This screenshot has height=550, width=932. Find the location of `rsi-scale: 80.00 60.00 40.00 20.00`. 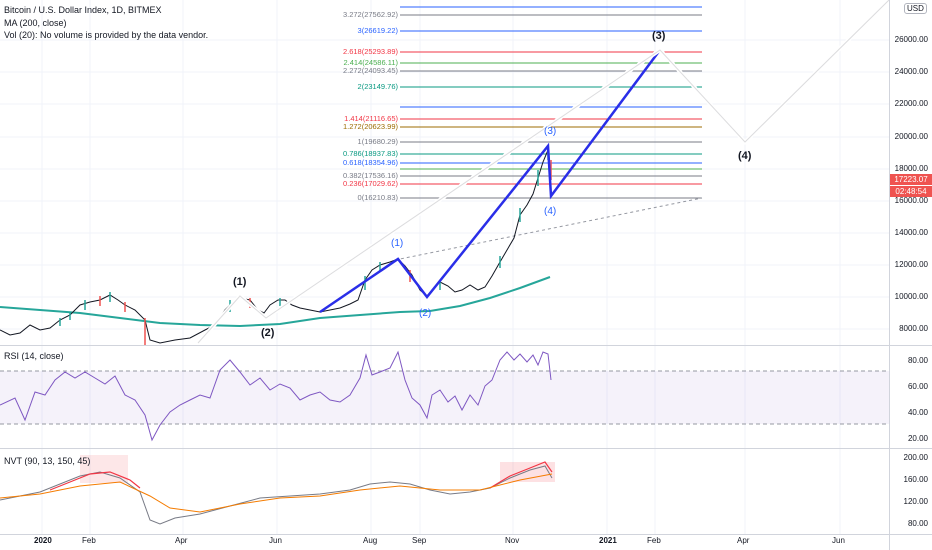

rsi-scale: 80.00 60.00 40.00 20.00 is located at coordinates (911, 397).